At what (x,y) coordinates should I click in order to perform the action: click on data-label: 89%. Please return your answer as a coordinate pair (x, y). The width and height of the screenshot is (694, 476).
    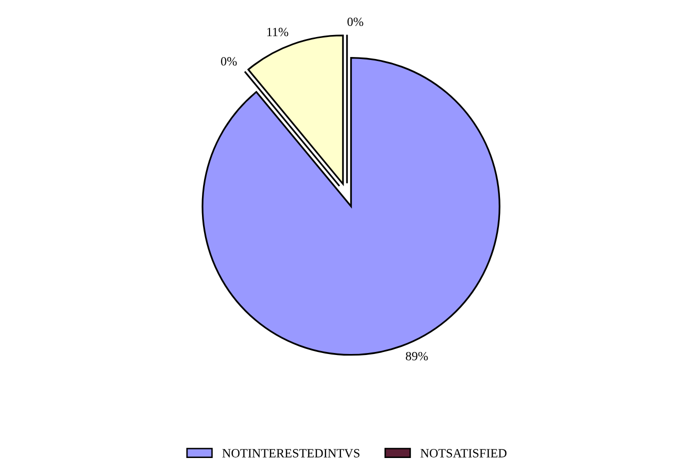
    Looking at the image, I should click on (417, 356).